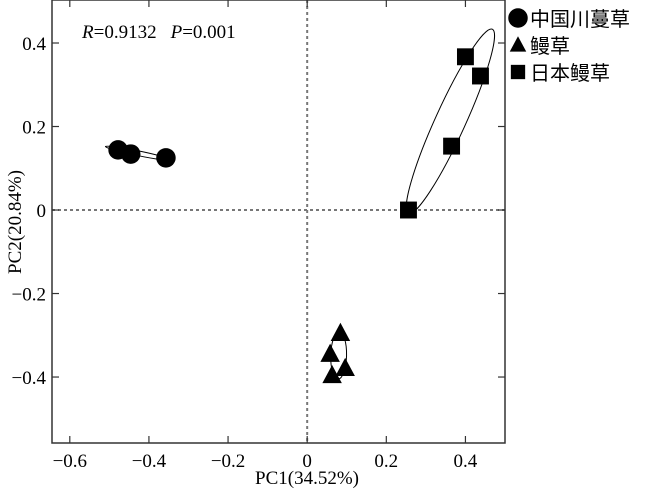  Describe the element at coordinates (466, 461) in the screenshot. I see `x-tick-label: 0.4` at that location.